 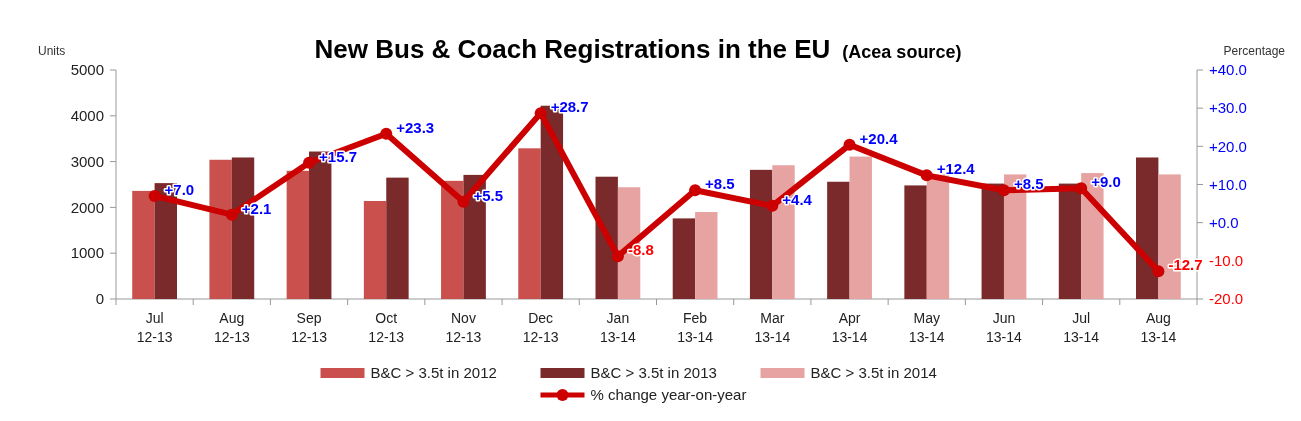 What do you see at coordinates (849, 327) in the screenshot?
I see `x-tick-label: Apr 13-14` at bounding box center [849, 327].